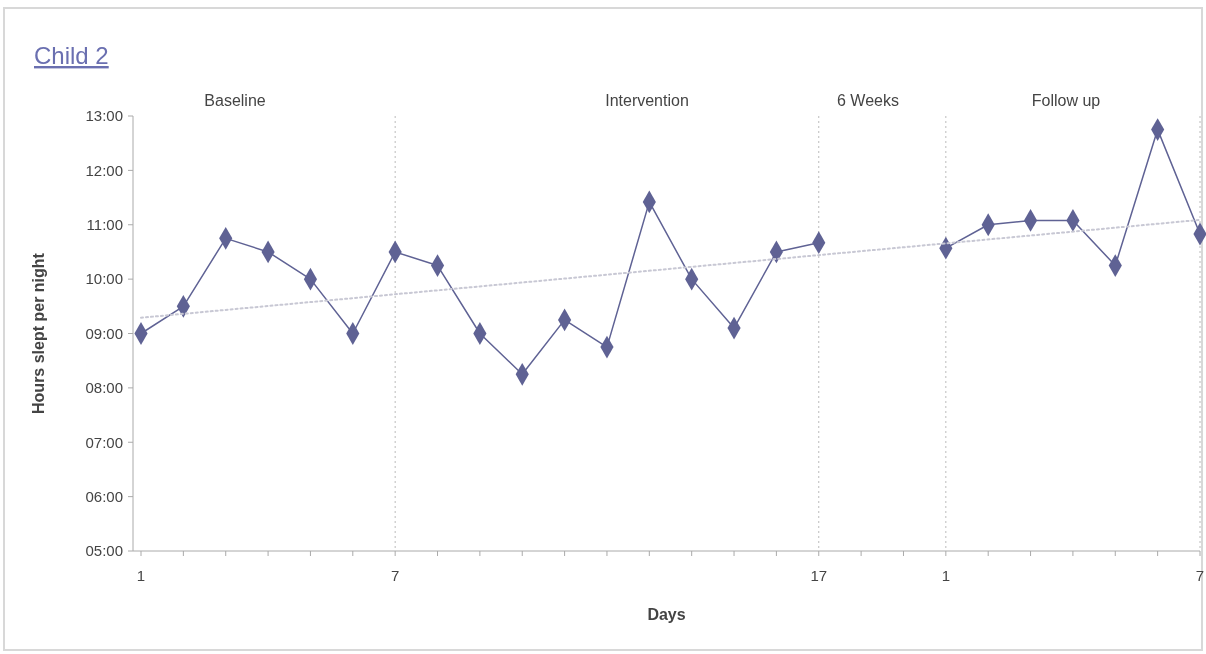  Describe the element at coordinates (104, 388) in the screenshot. I see `y-tick-label: 08:00` at that location.